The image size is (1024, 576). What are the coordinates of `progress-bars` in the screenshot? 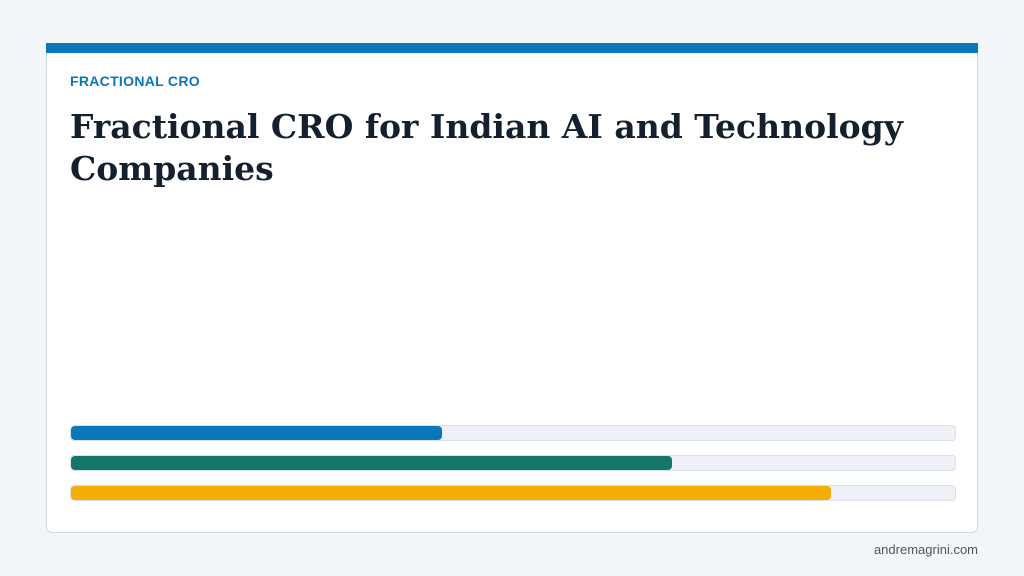 It's located at (513, 470).